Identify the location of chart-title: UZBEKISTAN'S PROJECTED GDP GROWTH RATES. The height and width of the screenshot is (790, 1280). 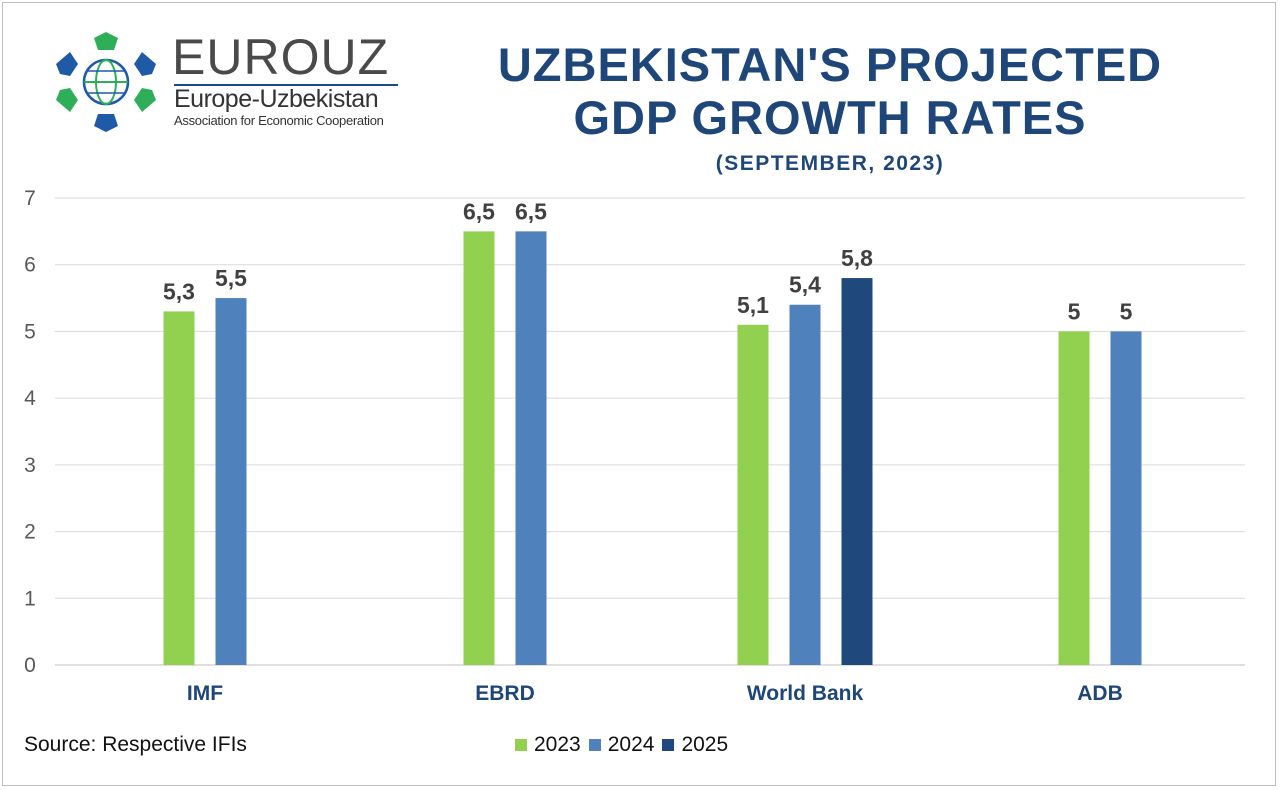
(830, 91).